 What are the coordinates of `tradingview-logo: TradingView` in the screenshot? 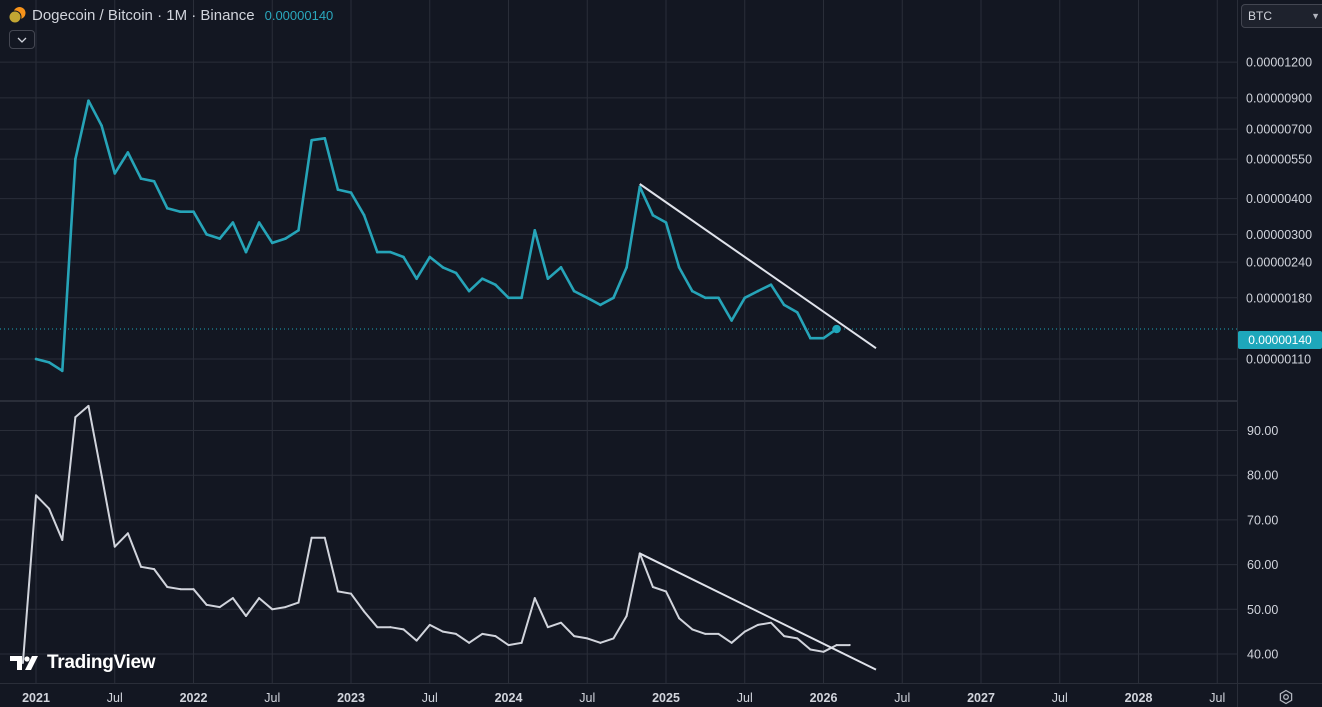 It's located at (83, 663).